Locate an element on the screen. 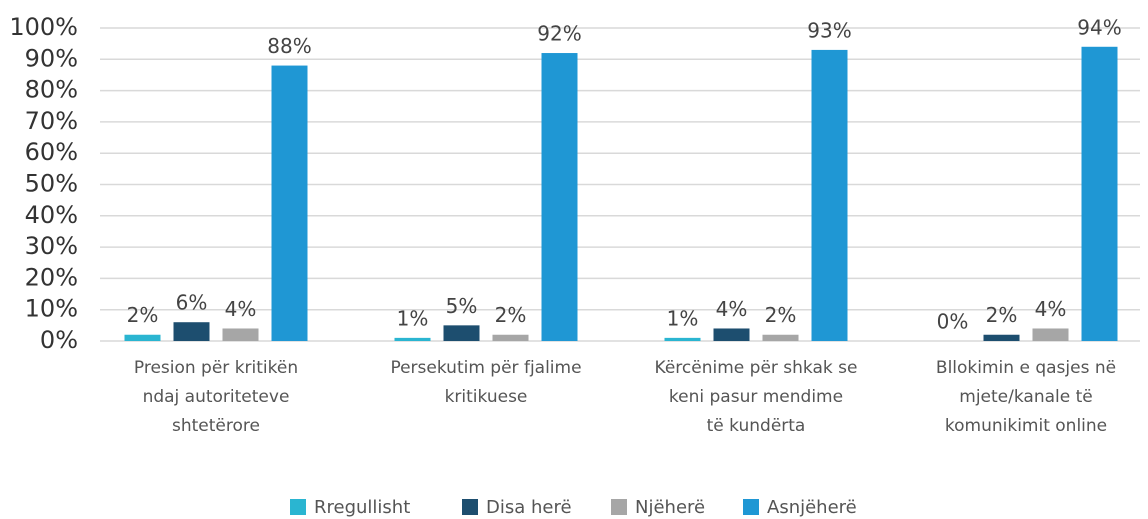  x-tick-label: ndaj autoriteteve is located at coordinates (216, 397).